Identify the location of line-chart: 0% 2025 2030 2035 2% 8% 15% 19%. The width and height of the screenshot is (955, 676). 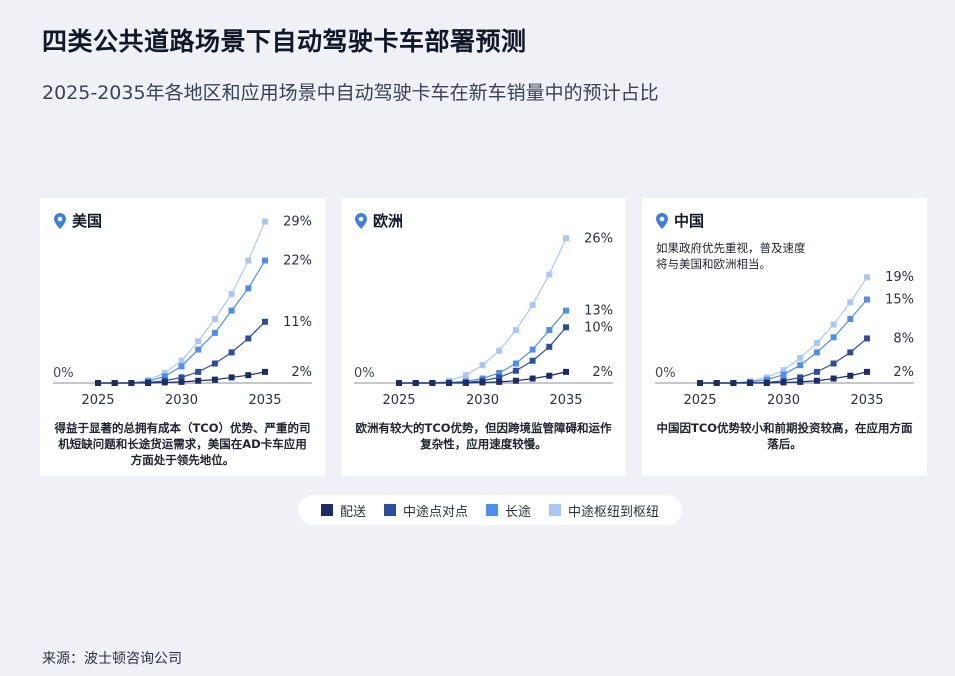
(784, 339).